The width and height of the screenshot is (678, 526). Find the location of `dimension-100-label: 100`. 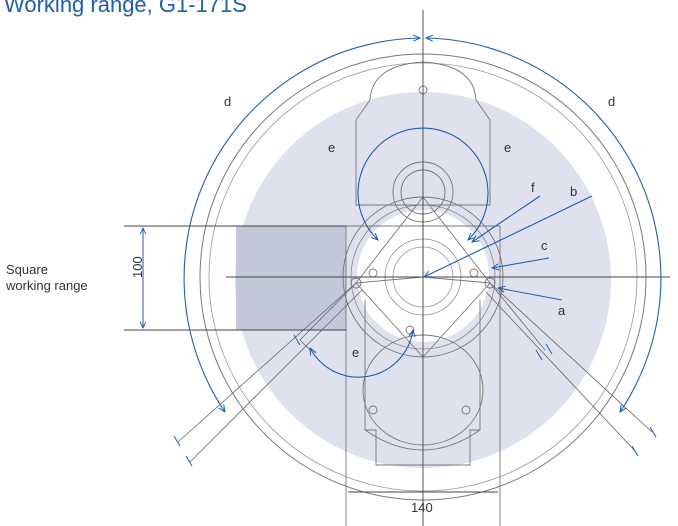

dimension-100-label: 100 is located at coordinates (137, 267).